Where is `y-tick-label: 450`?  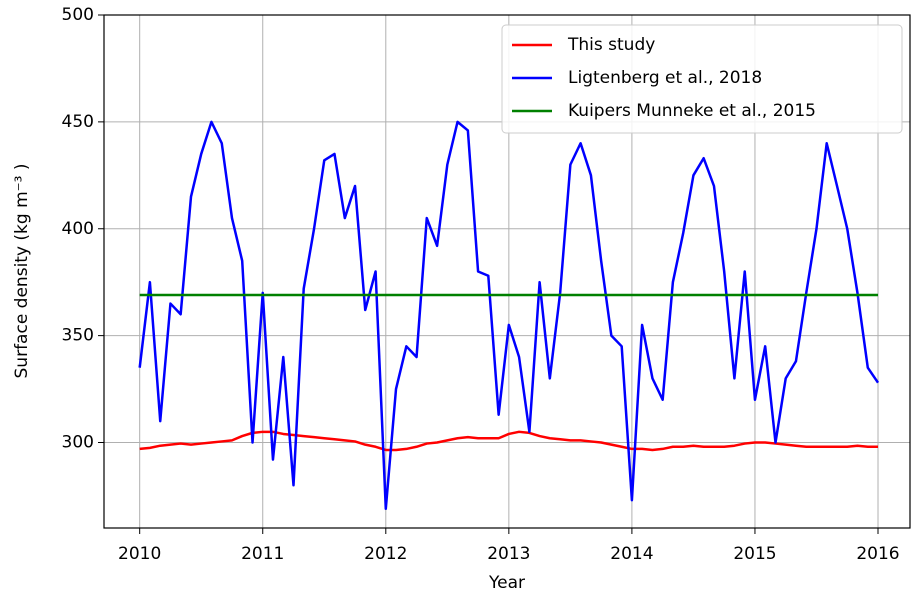
y-tick-label: 450 is located at coordinates (78, 122).